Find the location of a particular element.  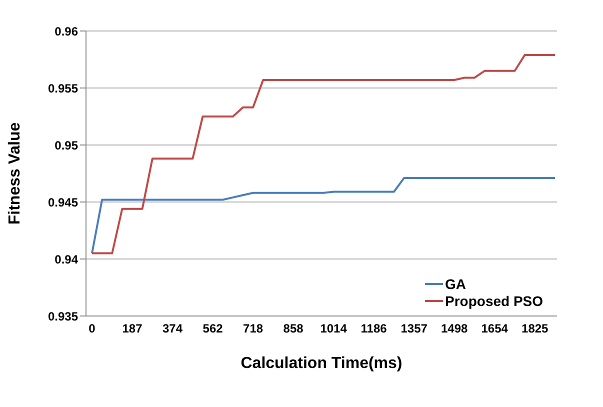

line-series is located at coordinates (323, 215).